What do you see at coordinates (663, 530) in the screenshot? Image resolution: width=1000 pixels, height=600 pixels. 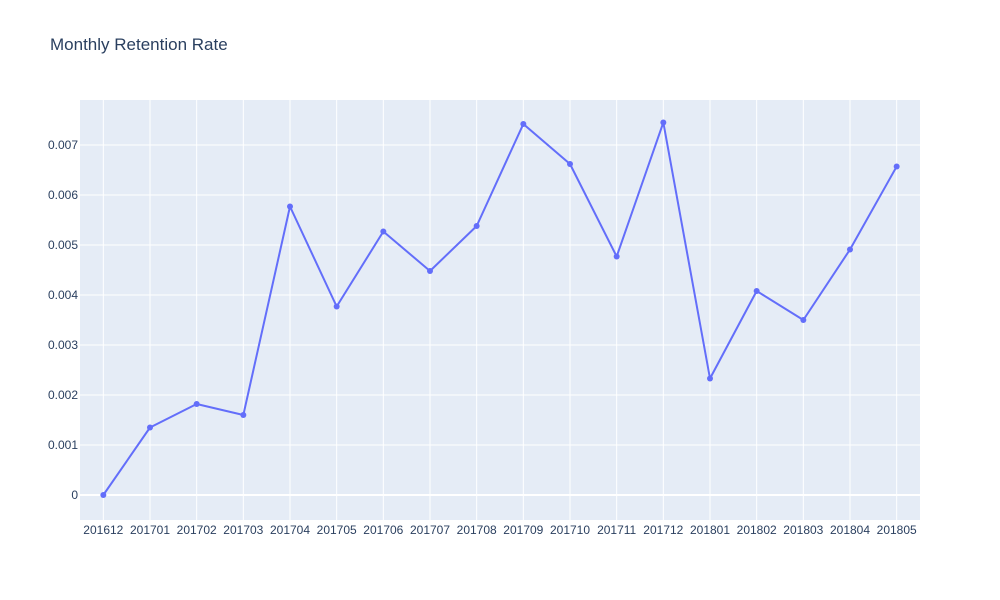 I see `x-tick-label: 201712` at bounding box center [663, 530].